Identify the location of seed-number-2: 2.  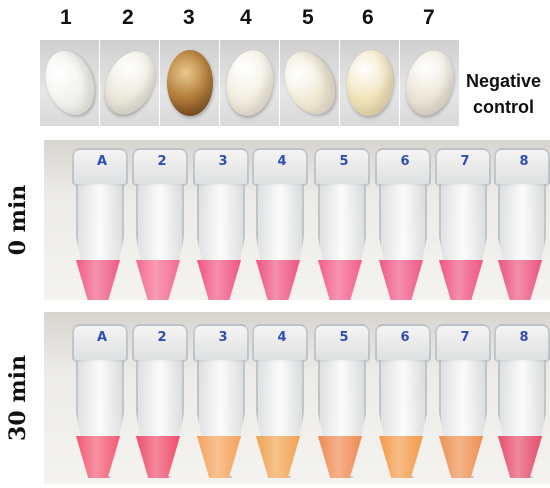
(128, 17).